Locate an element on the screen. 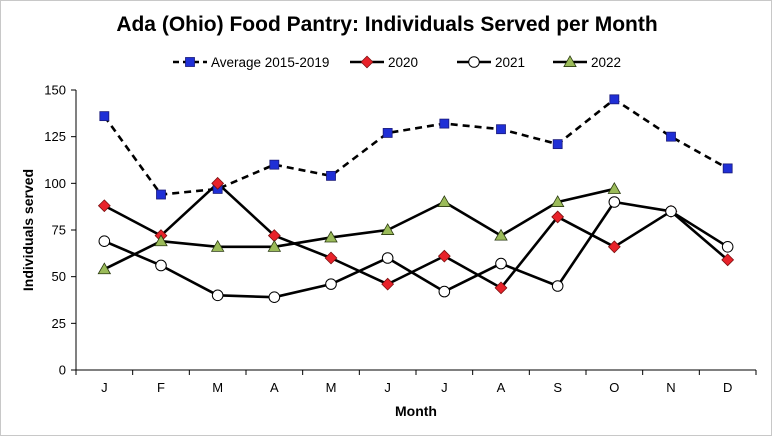  legend-label: 2021 is located at coordinates (510, 62).